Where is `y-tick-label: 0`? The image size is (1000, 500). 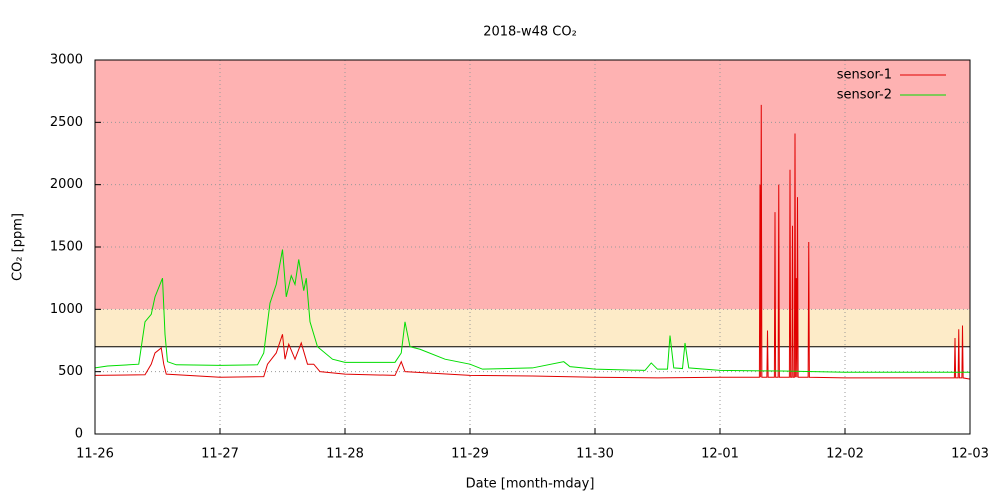
y-tick-label: 0 is located at coordinates (79, 434).